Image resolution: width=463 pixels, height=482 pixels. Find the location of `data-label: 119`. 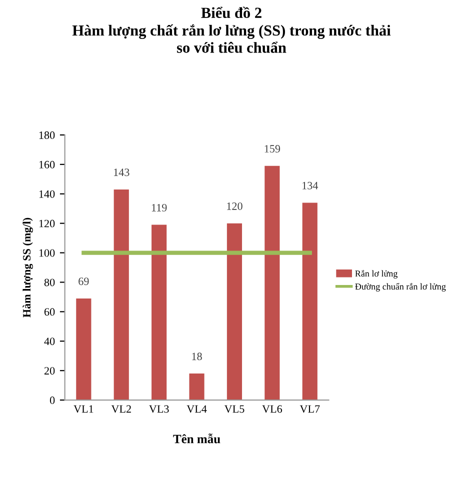

data-label: 119 is located at coordinates (159, 208).